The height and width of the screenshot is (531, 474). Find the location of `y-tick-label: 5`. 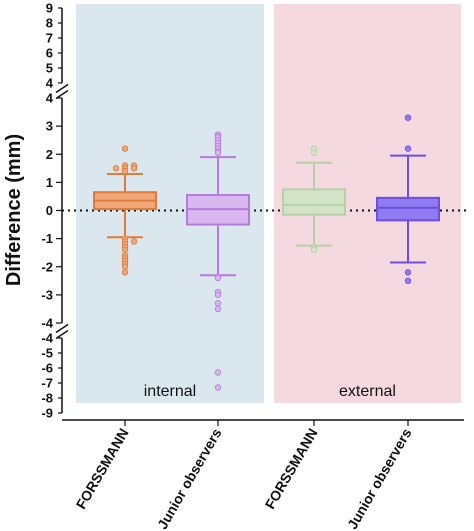

y-tick-label: 5 is located at coordinates (49, 68).